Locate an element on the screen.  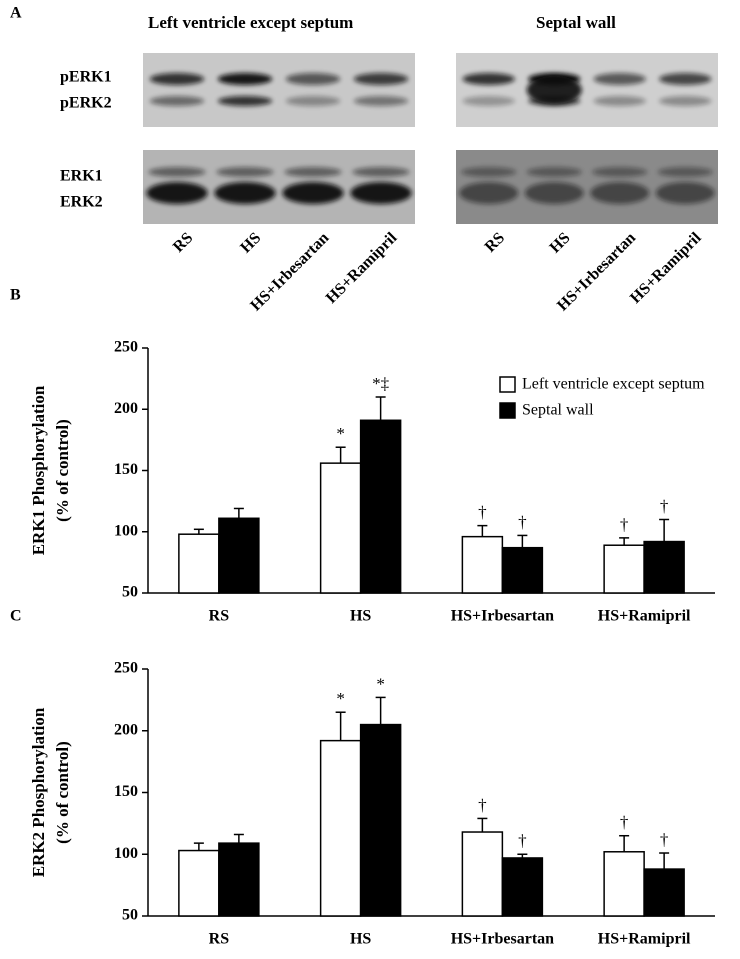
legend-label: Septal wall is located at coordinates (558, 410).